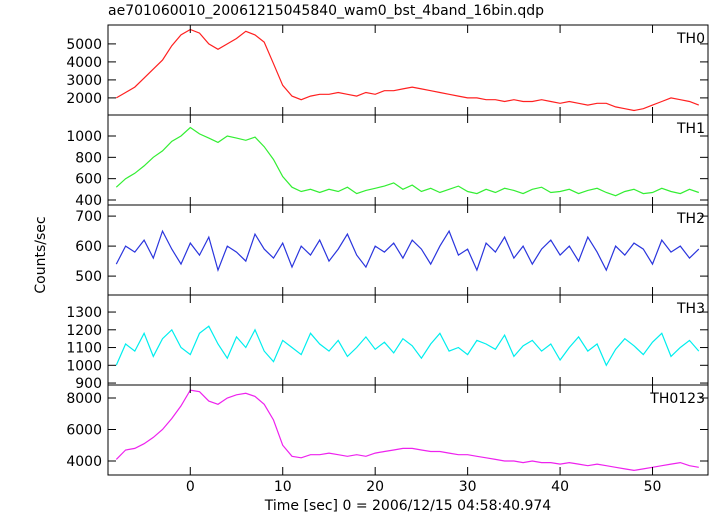 The image size is (717, 520). Describe the element at coordinates (84, 399) in the screenshot. I see `y-tick-label: 8000` at that location.